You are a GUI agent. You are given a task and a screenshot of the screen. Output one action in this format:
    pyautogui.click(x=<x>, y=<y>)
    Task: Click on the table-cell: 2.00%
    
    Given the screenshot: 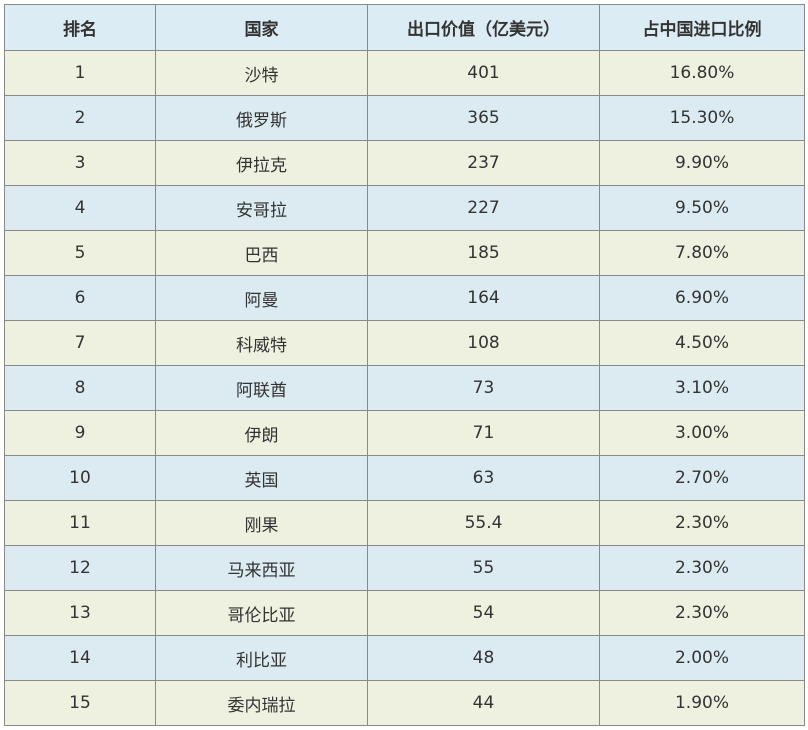 What is the action you would take?
    pyautogui.click(x=702, y=658)
    